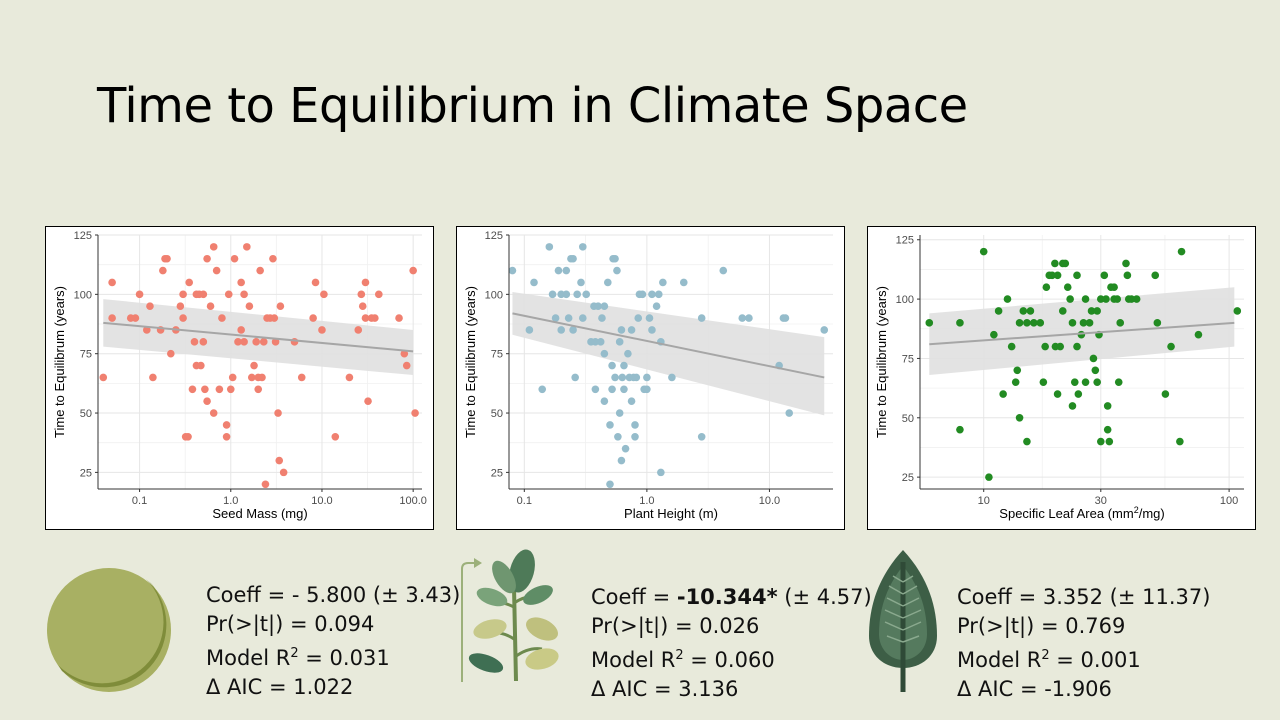 The height and width of the screenshot is (720, 1280). Describe the element at coordinates (1101, 501) in the screenshot. I see `x-tick-label: 30` at that location.